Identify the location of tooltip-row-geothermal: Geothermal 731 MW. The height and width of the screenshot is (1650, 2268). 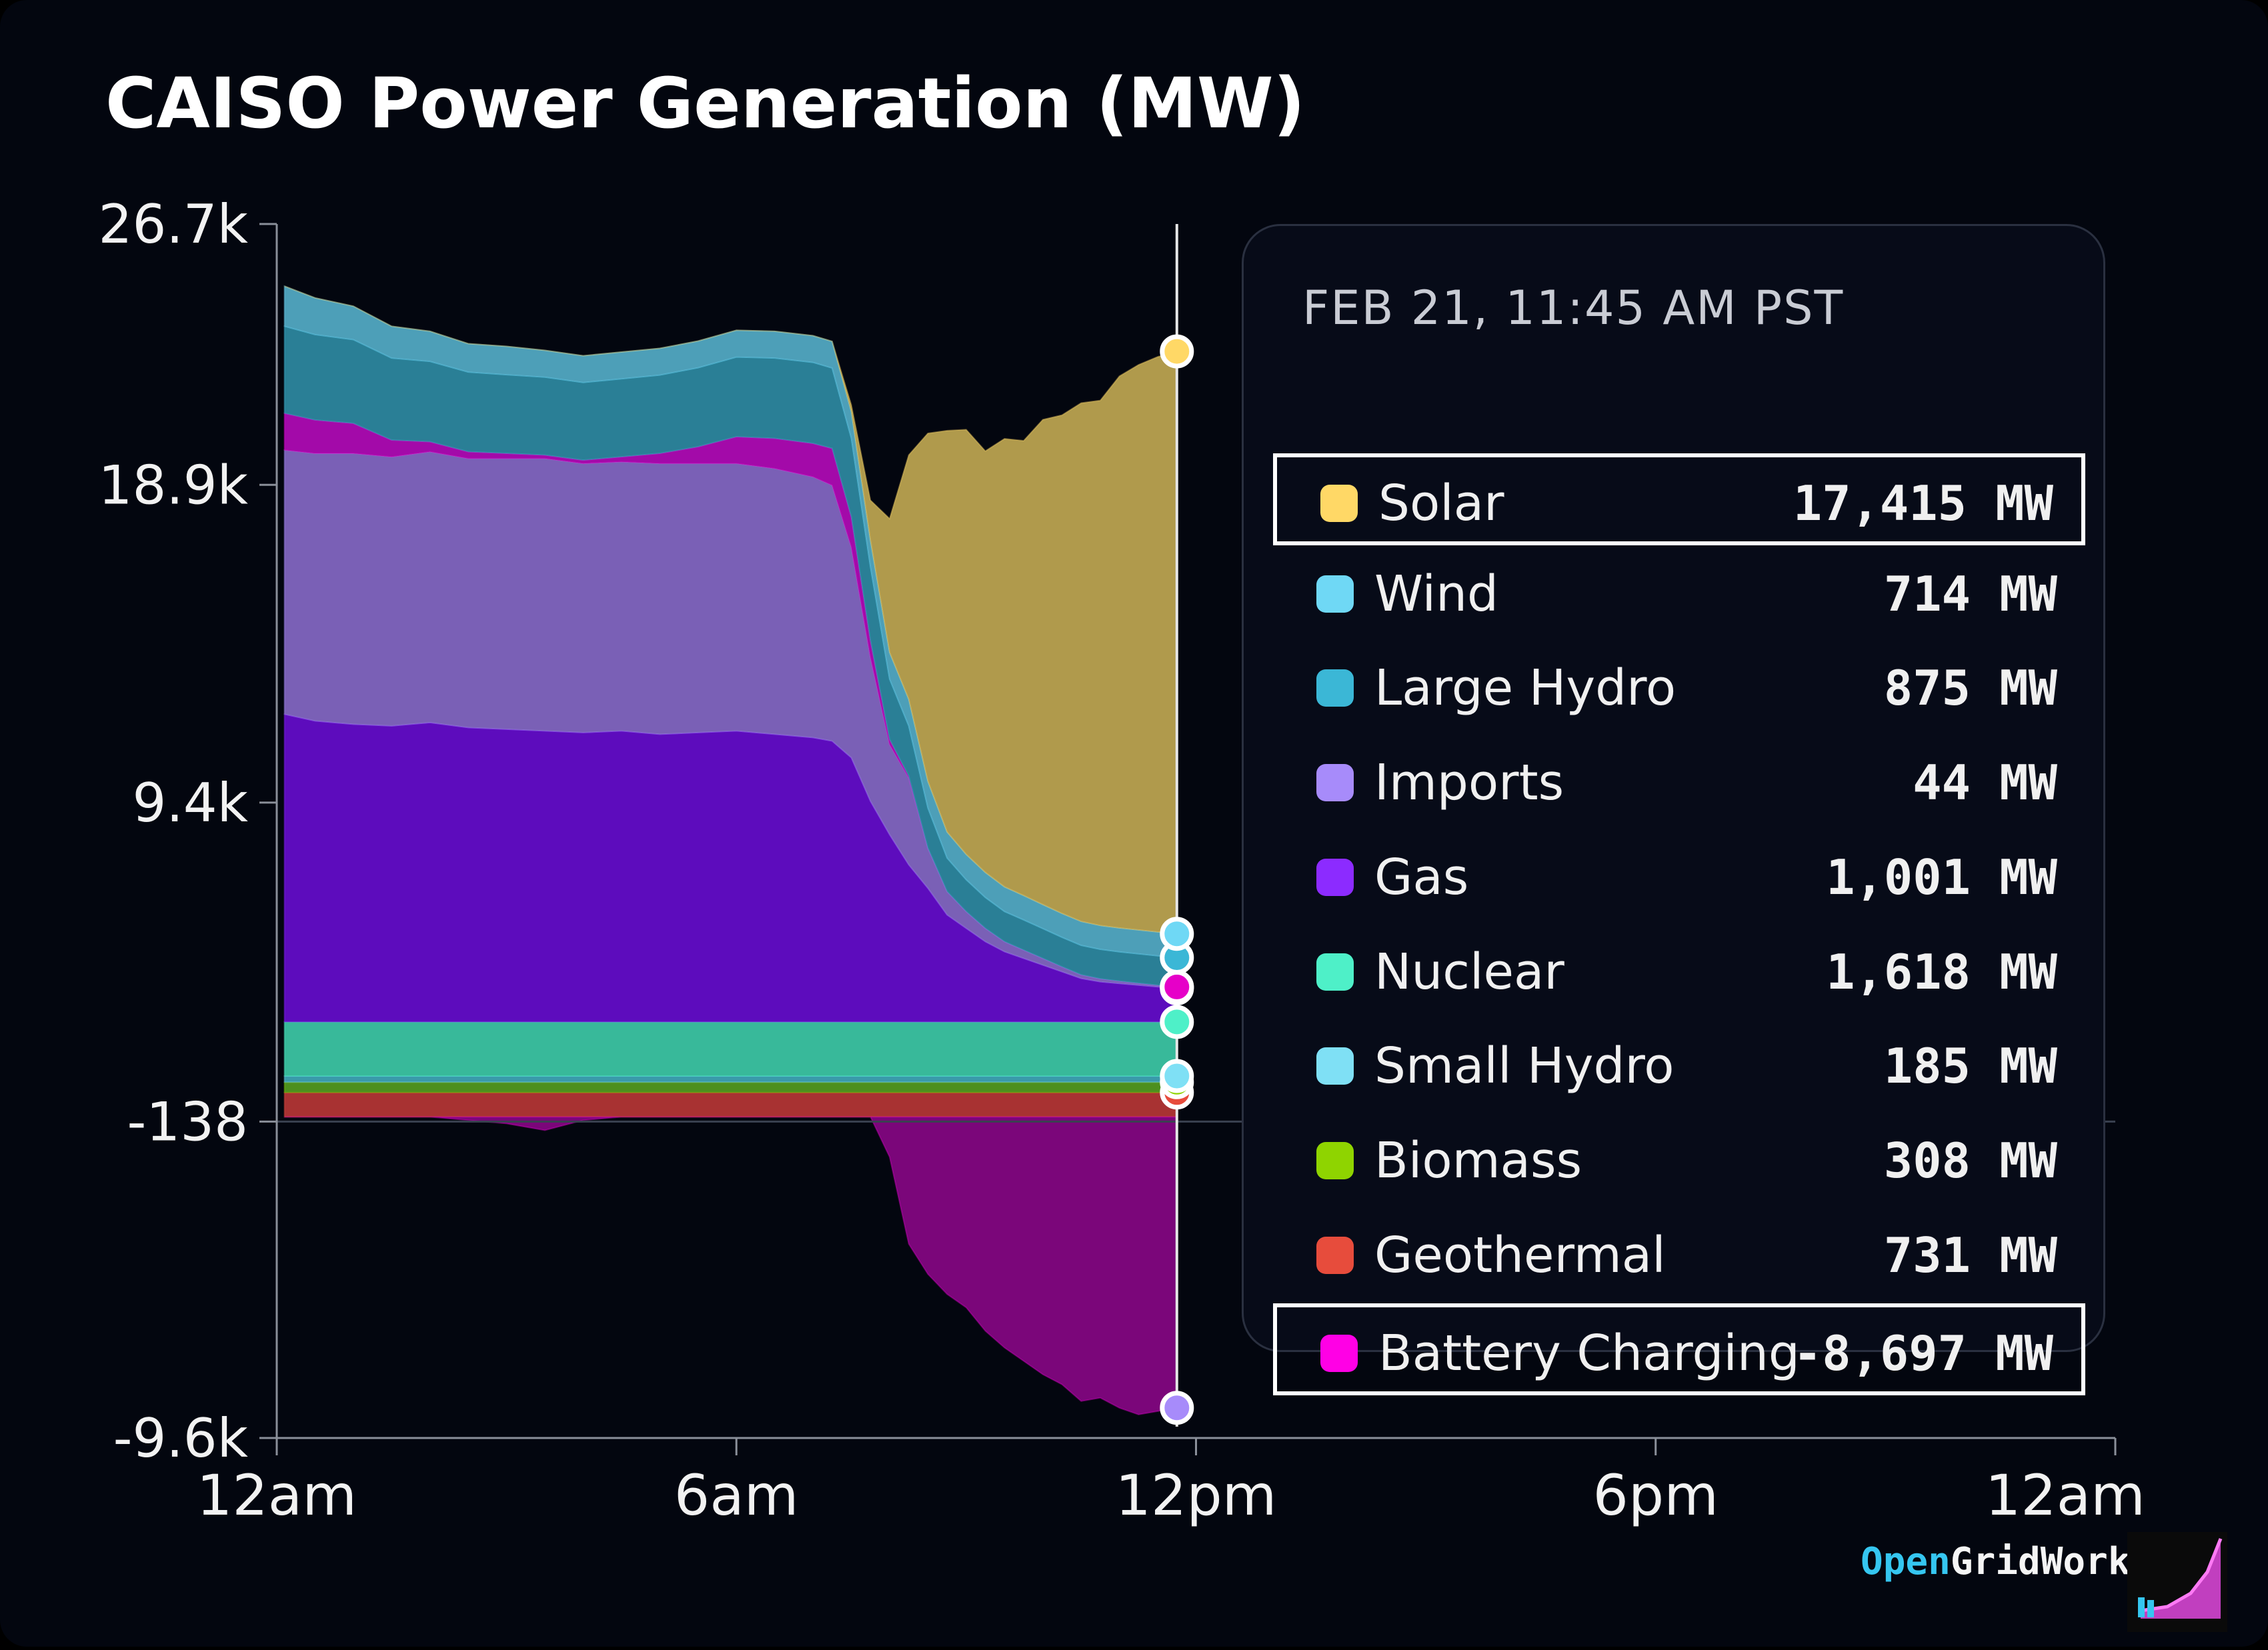
(1679, 1255).